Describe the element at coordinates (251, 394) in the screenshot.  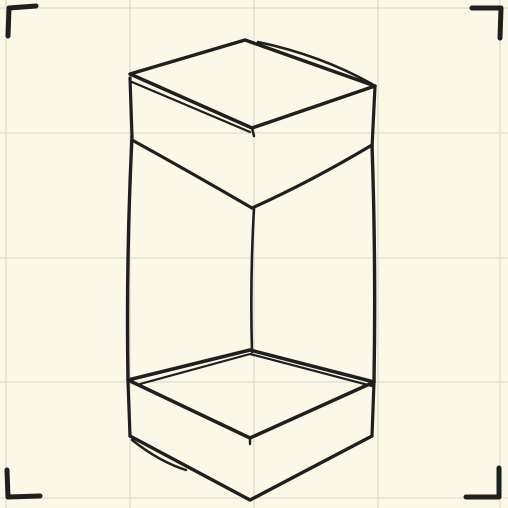
I see `bottom-face-top` at that location.